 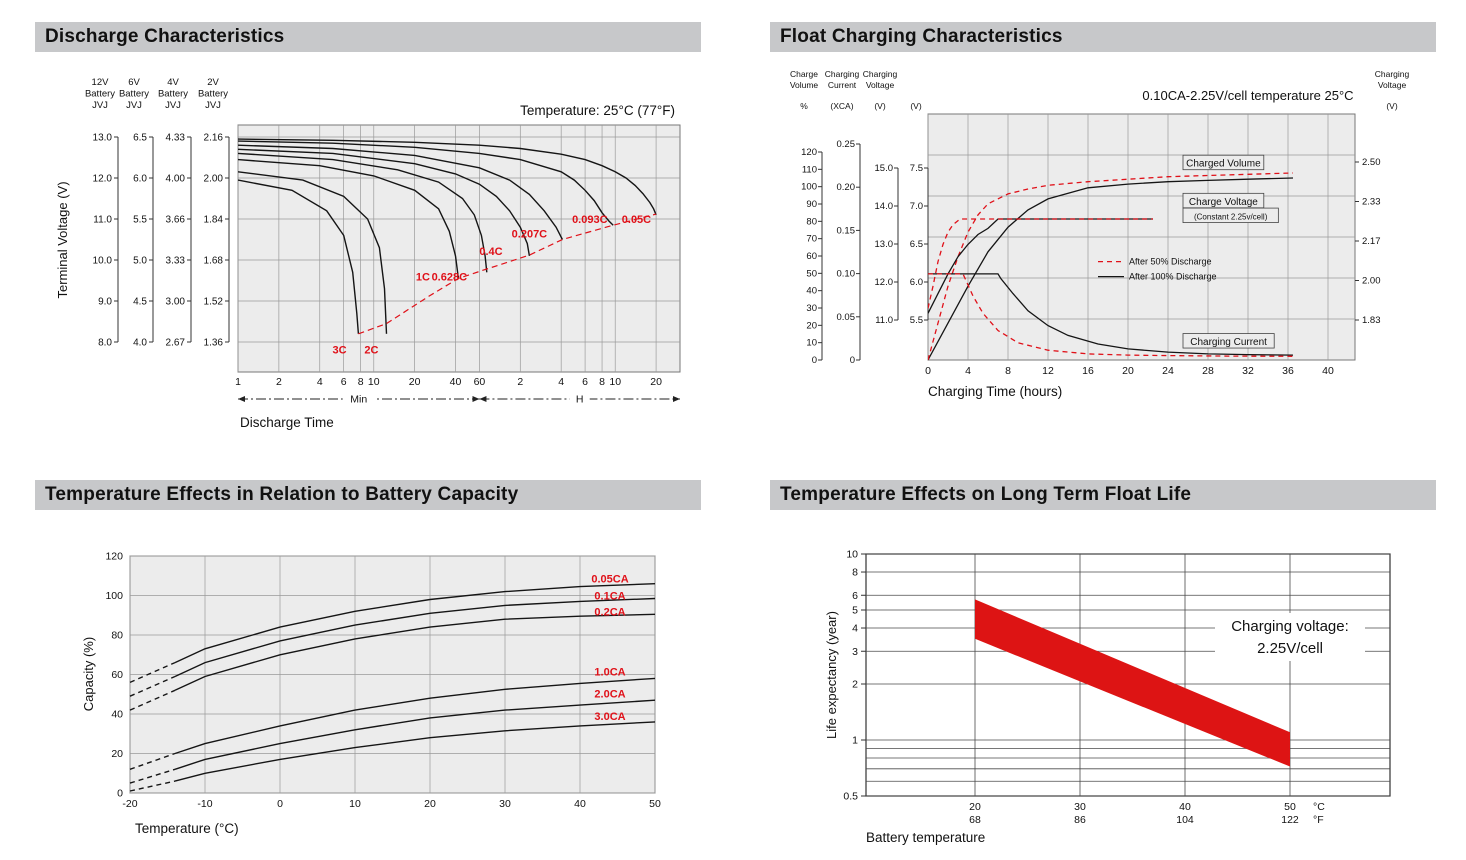 What do you see at coordinates (1048, 371) in the screenshot?
I see `x-tick-label: 12` at bounding box center [1048, 371].